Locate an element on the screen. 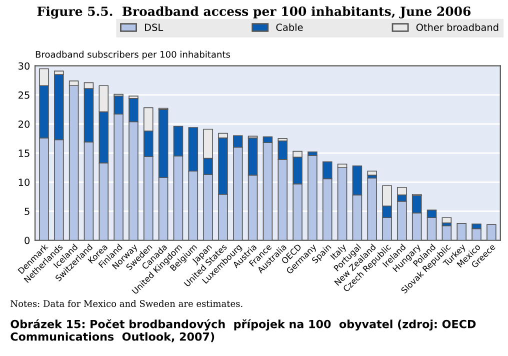 Image resolution: width=508 pixels, height=356 pixels. text: Obrázek 15: Počet brodbandových přípojek na 100 obyvatel (zdroj: OECD Communications Outlook, 2007) is located at coordinates (243, 330).